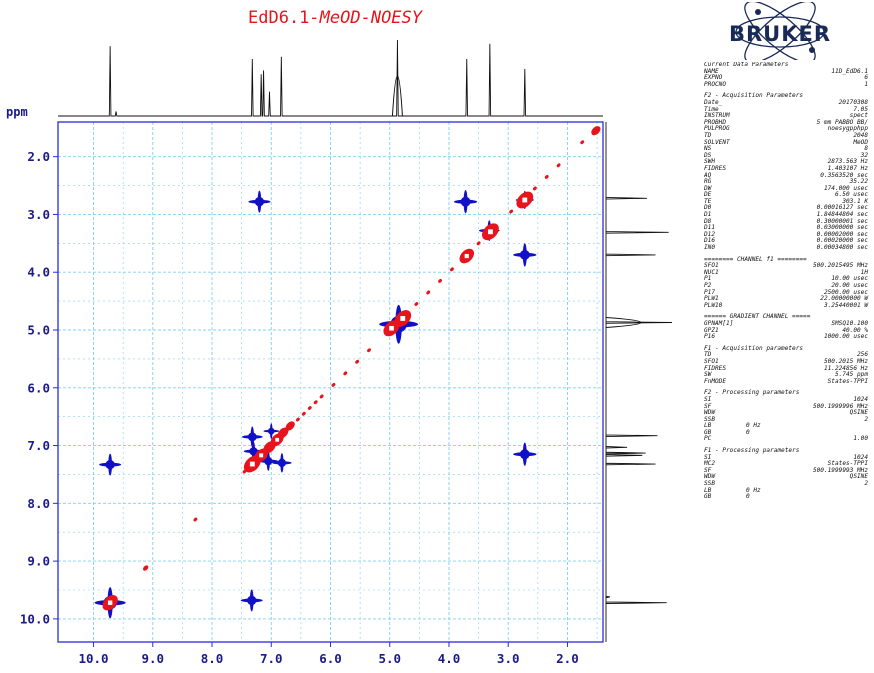 This screenshot has width=874, height=673. What do you see at coordinates (708, 497) in the screenshot?
I see `param-key: GB` at bounding box center [708, 497].